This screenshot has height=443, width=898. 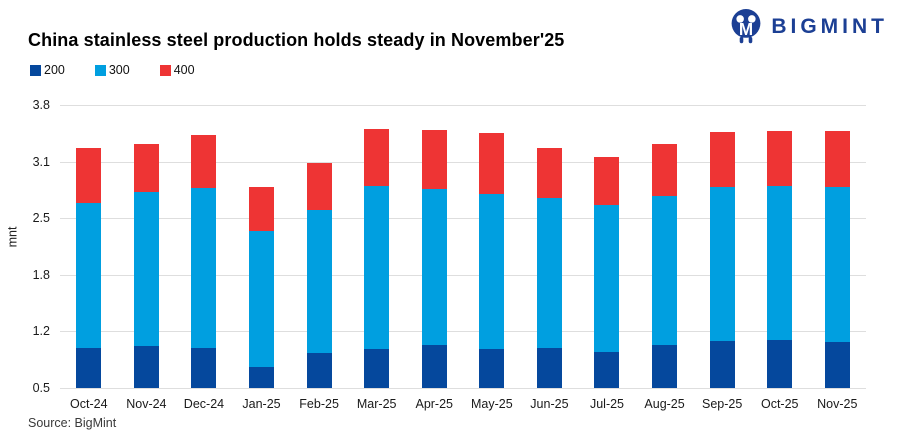 I want to click on x-tick-label-Jun-25: Jun-25, so click(x=549, y=404).